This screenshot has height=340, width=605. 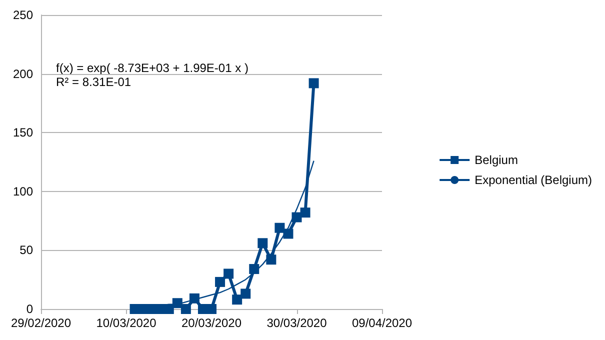 I want to click on x-tick-label: 20/03/2020, so click(x=211, y=323).